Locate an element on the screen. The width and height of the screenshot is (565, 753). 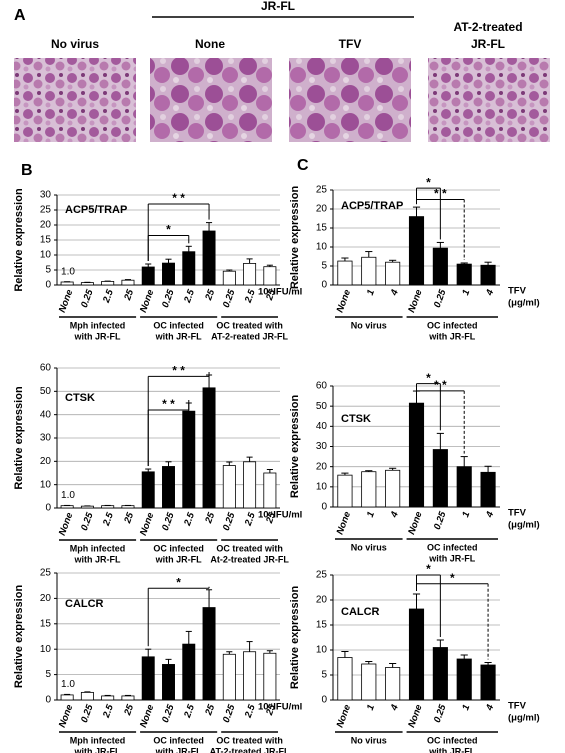
y-tick-label: 60 is located at coordinates (322, 386).